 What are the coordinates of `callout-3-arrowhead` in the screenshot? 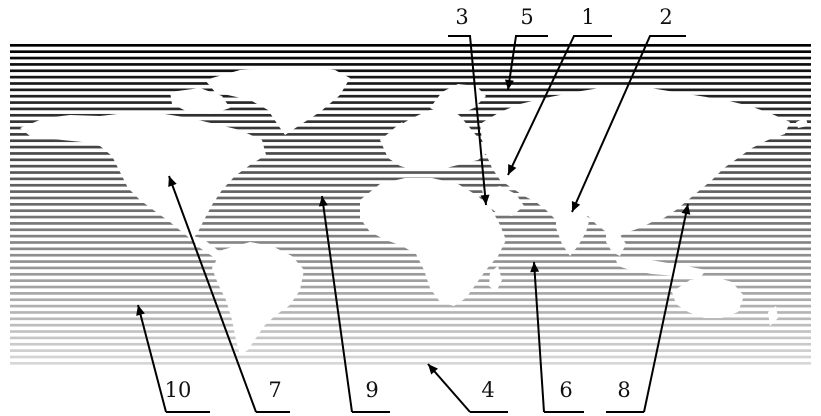 It's located at (485, 199).